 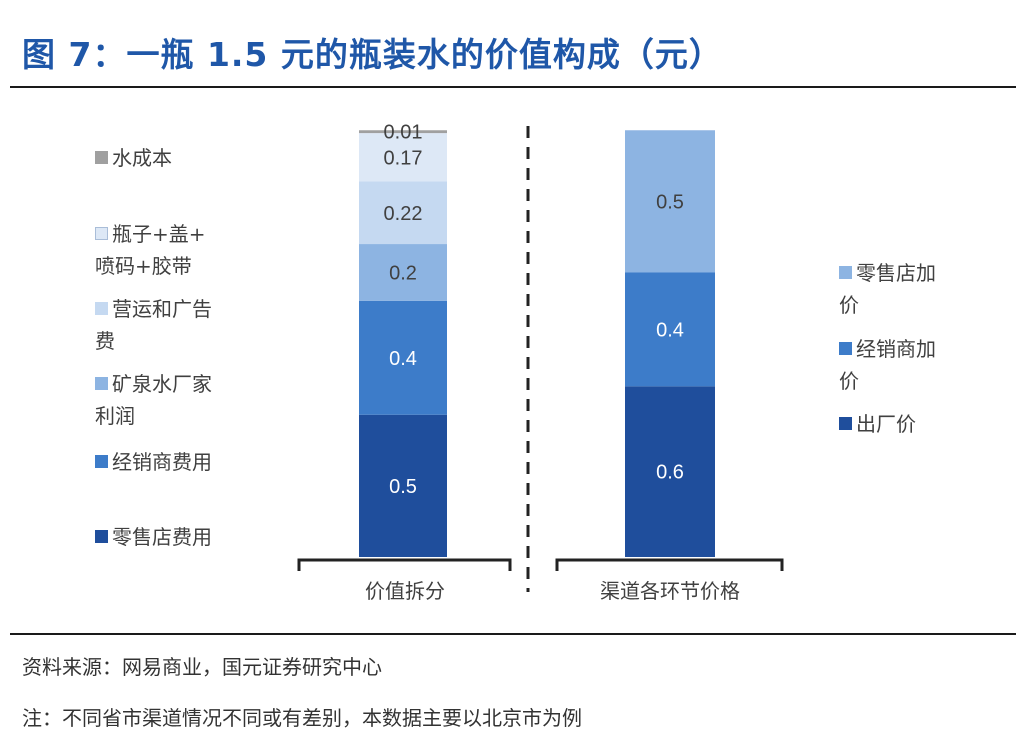 I want to click on top-divider, so click(x=513, y=87).